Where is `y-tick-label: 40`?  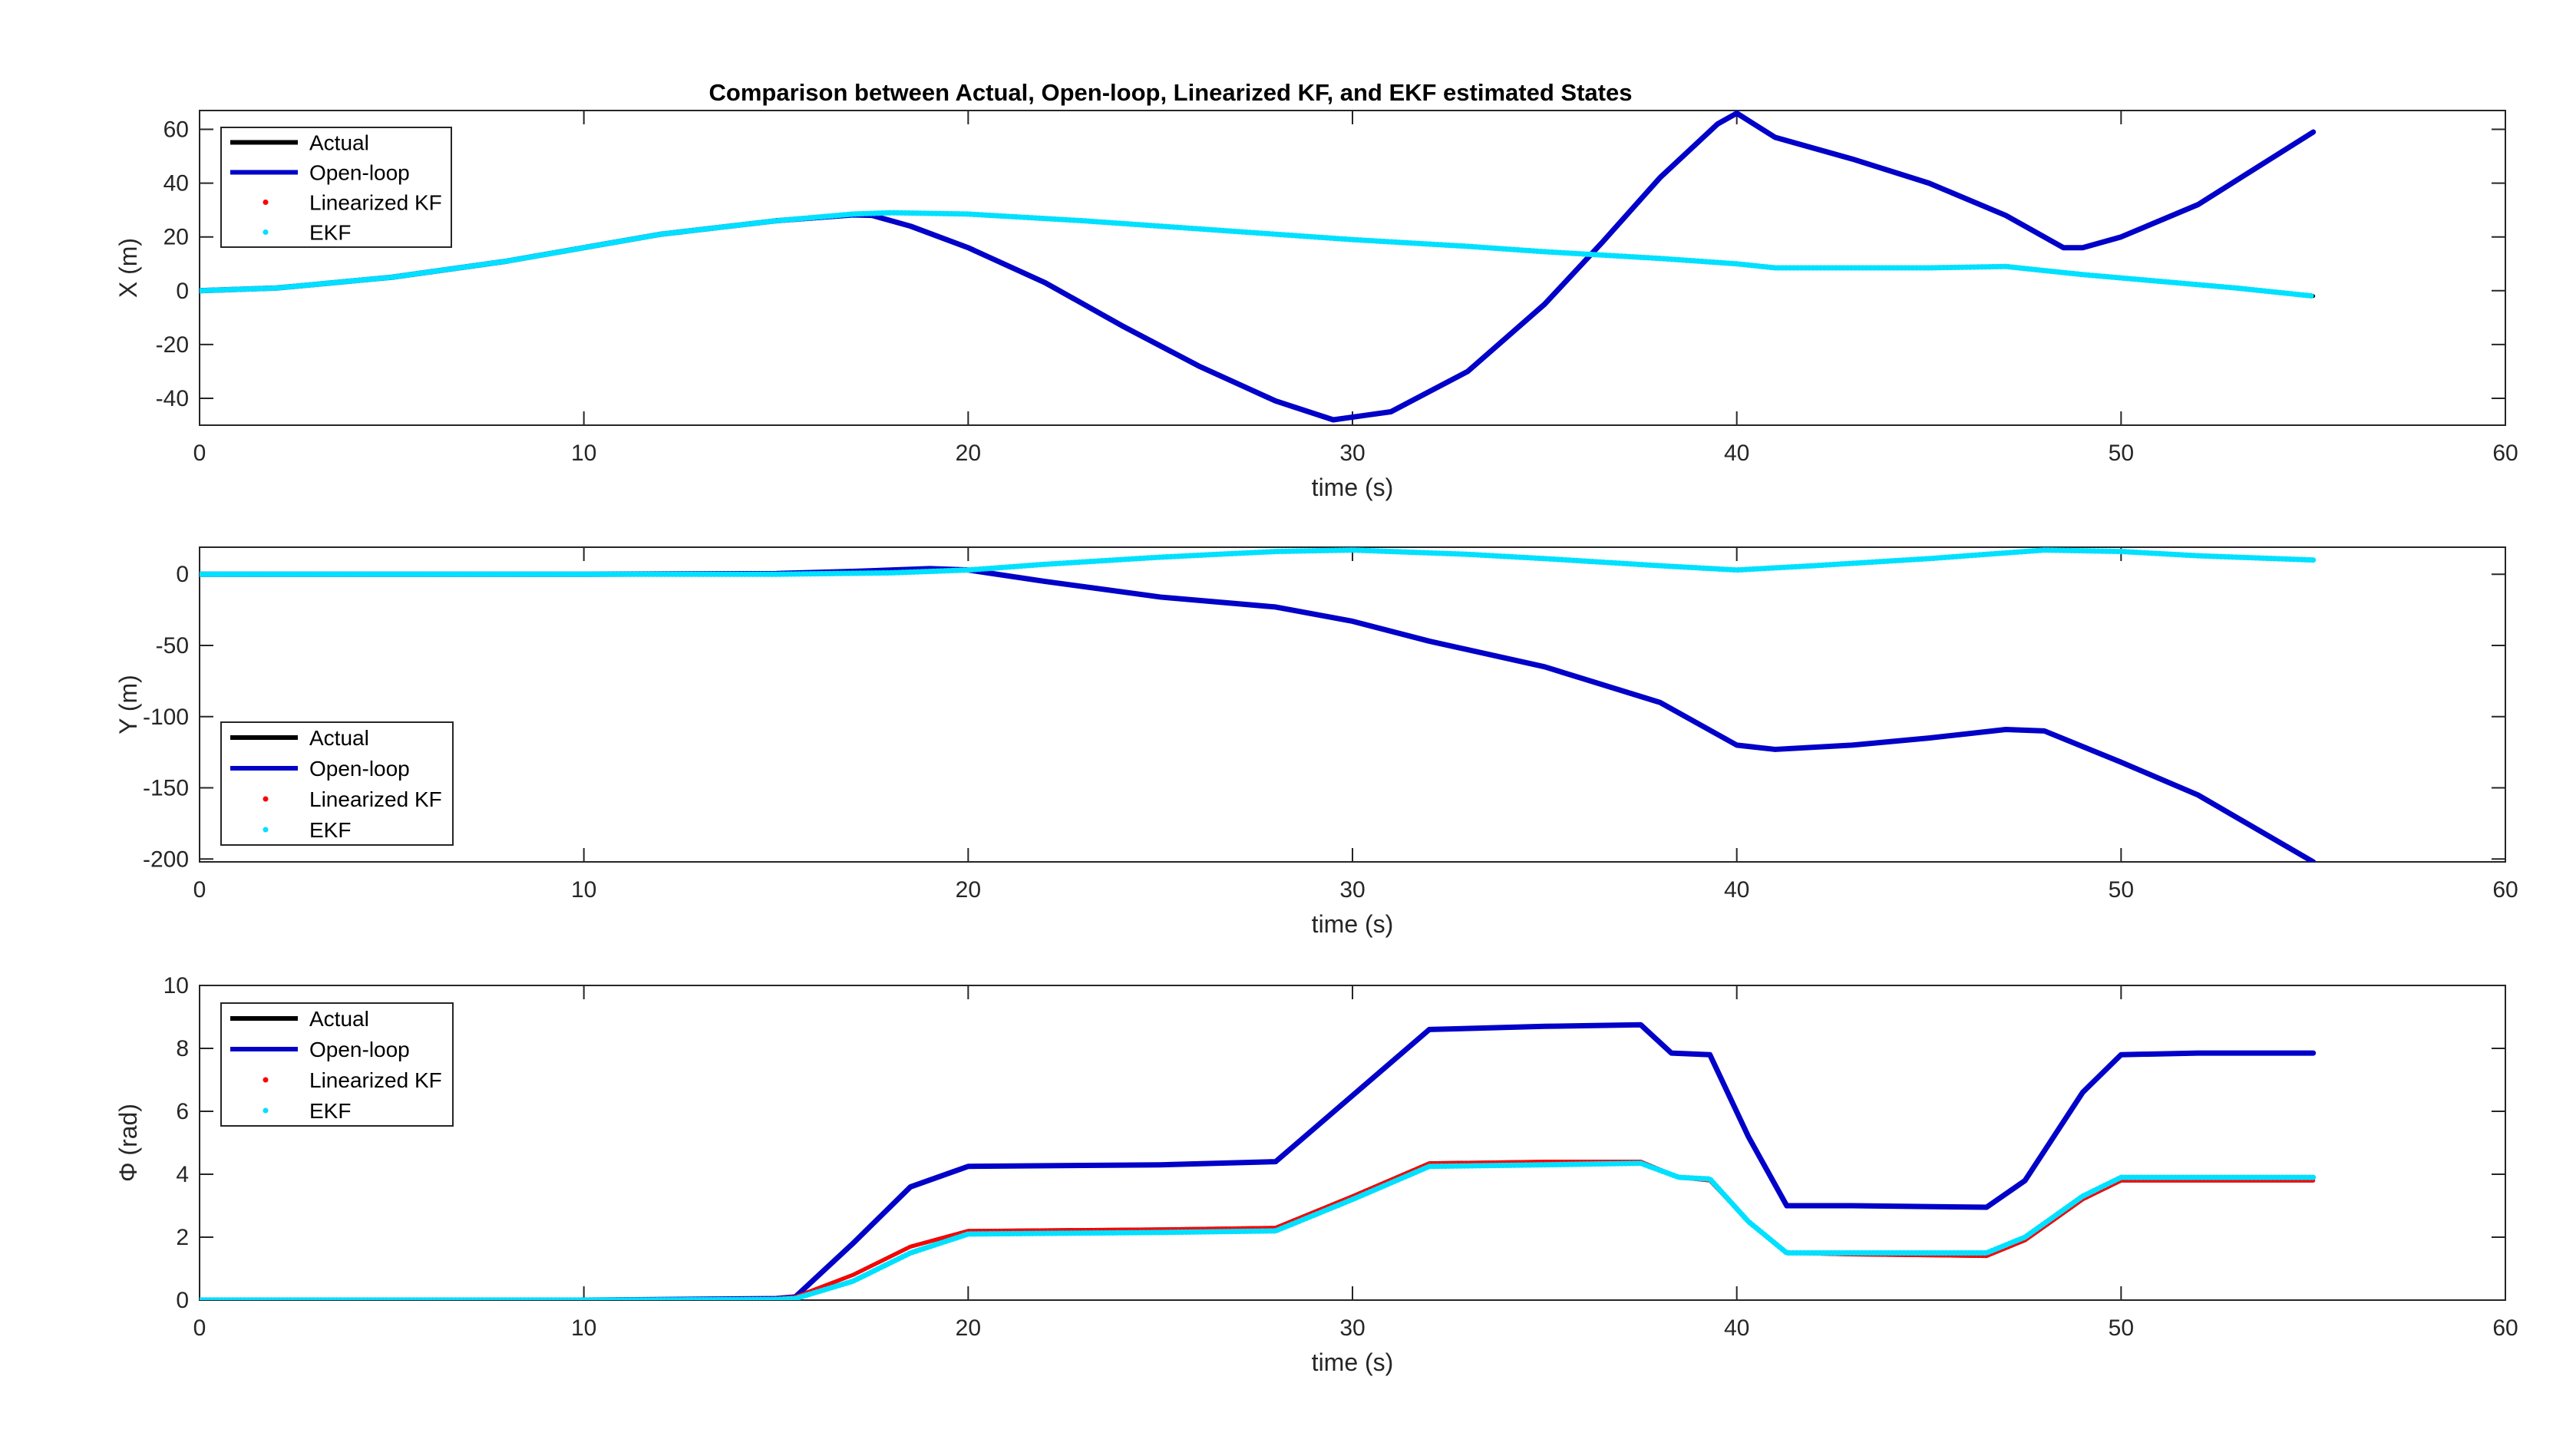
y-tick-label: 40 is located at coordinates (176, 183).